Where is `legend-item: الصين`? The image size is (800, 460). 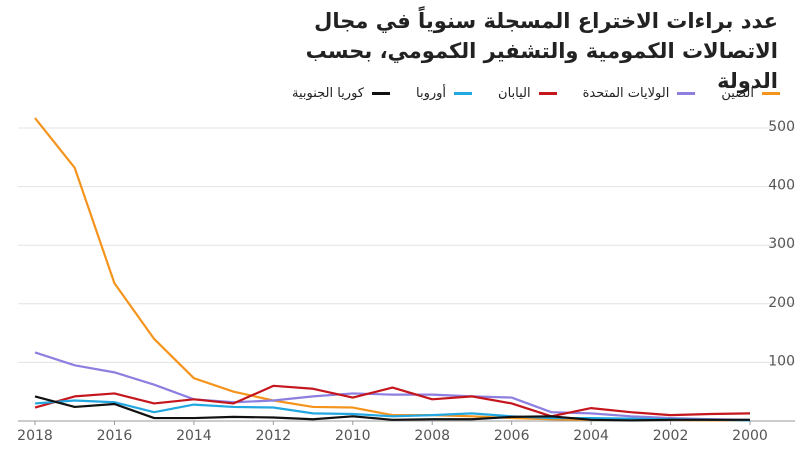
legend-item: الصين is located at coordinates (750, 93).